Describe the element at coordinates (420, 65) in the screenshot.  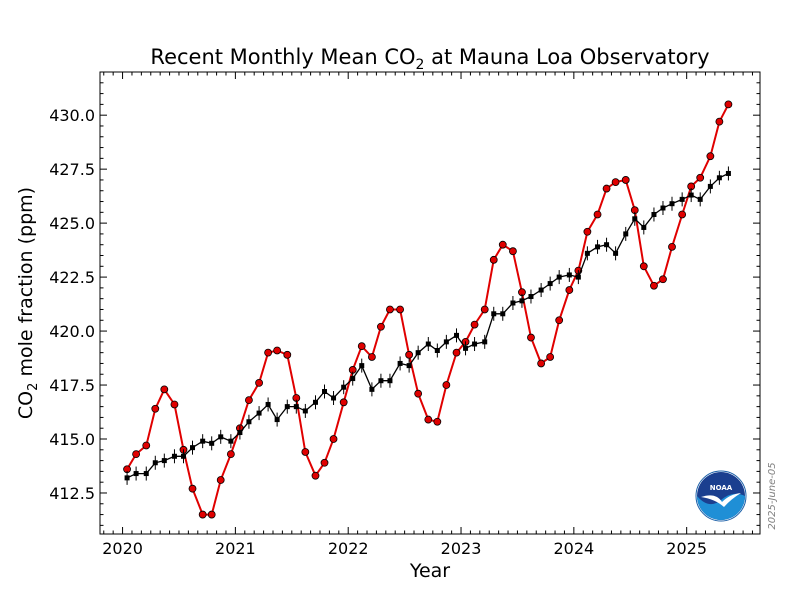
I see `chart-title-subscript: 2` at that location.